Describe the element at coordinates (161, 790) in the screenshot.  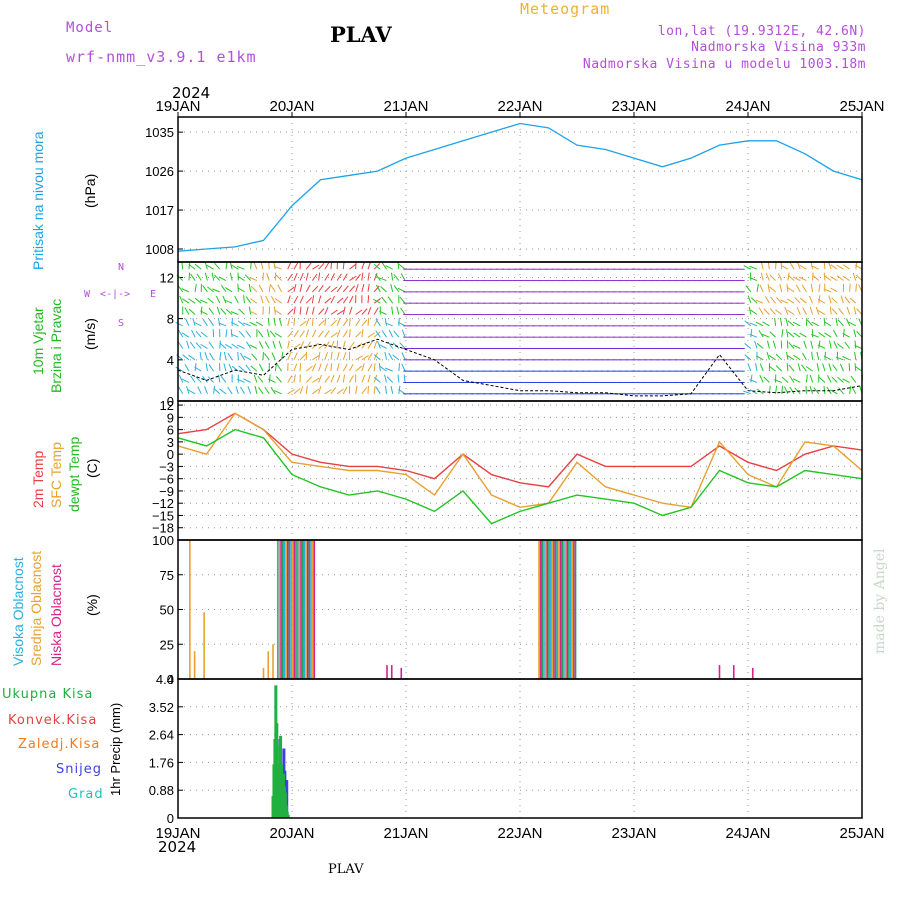
I see `y-tick-label: 0.88` at that location.